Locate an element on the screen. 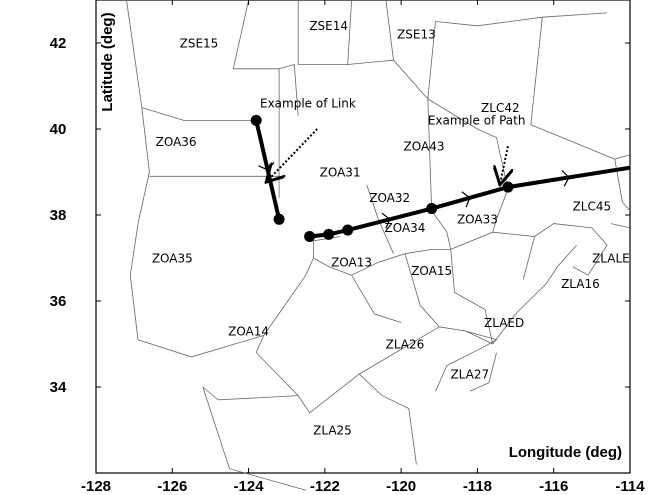  y-tick-label: 38 is located at coordinates (58, 215).